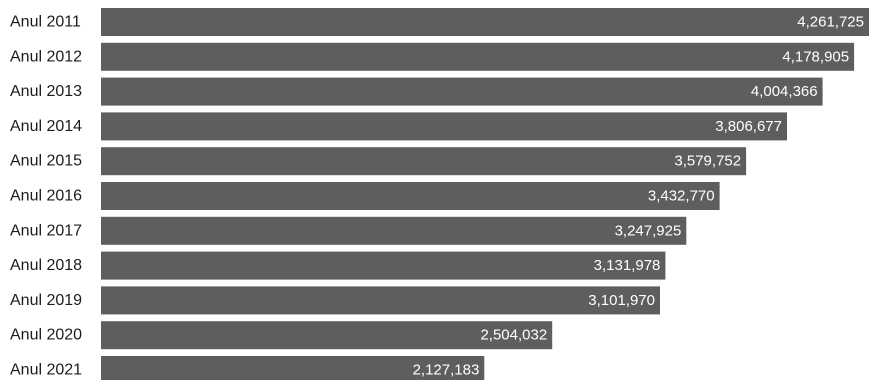  What do you see at coordinates (748, 126) in the screenshot?
I see `data-label: 3,806,677` at bounding box center [748, 126].